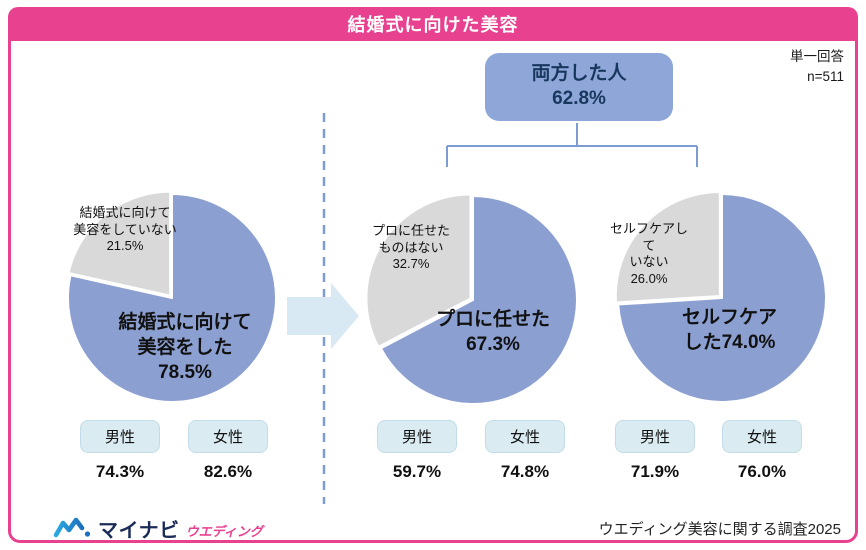  I want to click on brand-name: マイナビ, so click(139, 530).